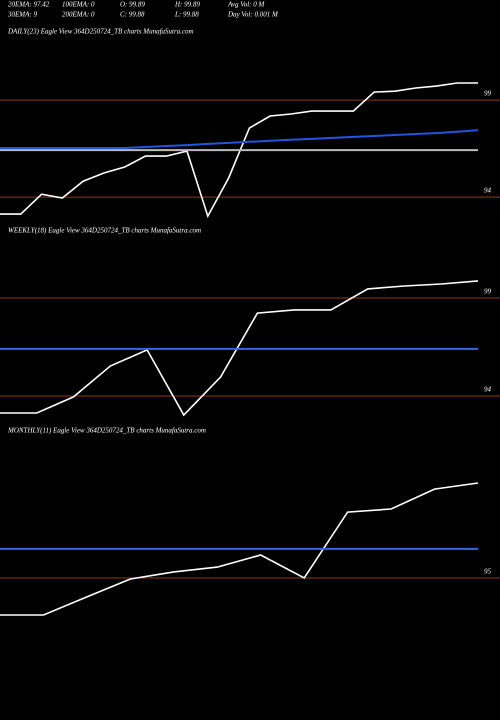 The image size is (500, 720). What do you see at coordinates (132, 5) in the screenshot?
I see `header-stat: O: 99.89` at bounding box center [132, 5].